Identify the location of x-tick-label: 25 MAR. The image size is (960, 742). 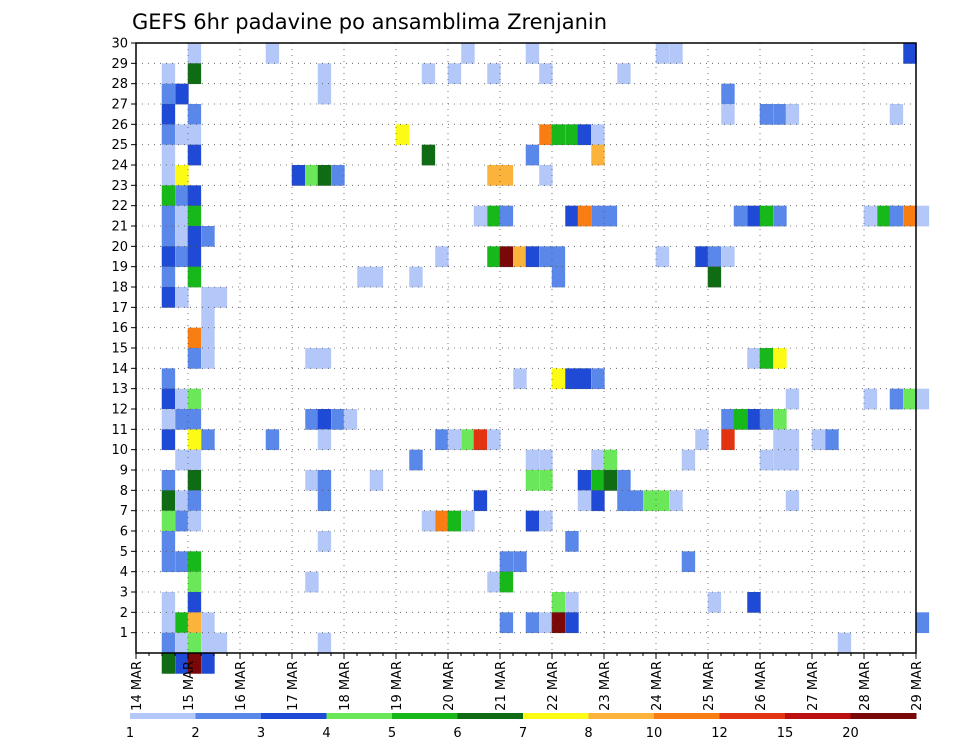
(709, 686).